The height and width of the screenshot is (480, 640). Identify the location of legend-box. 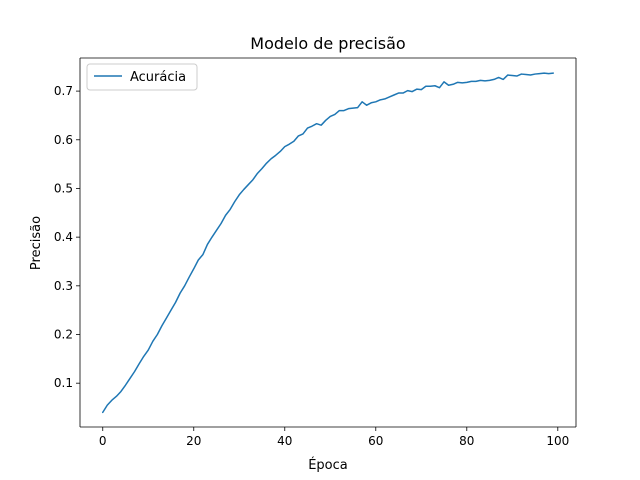
(142, 77).